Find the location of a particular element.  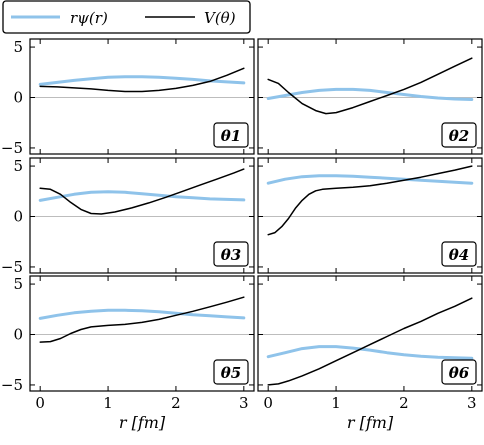

panel-label: θ1 is located at coordinates (231, 136).